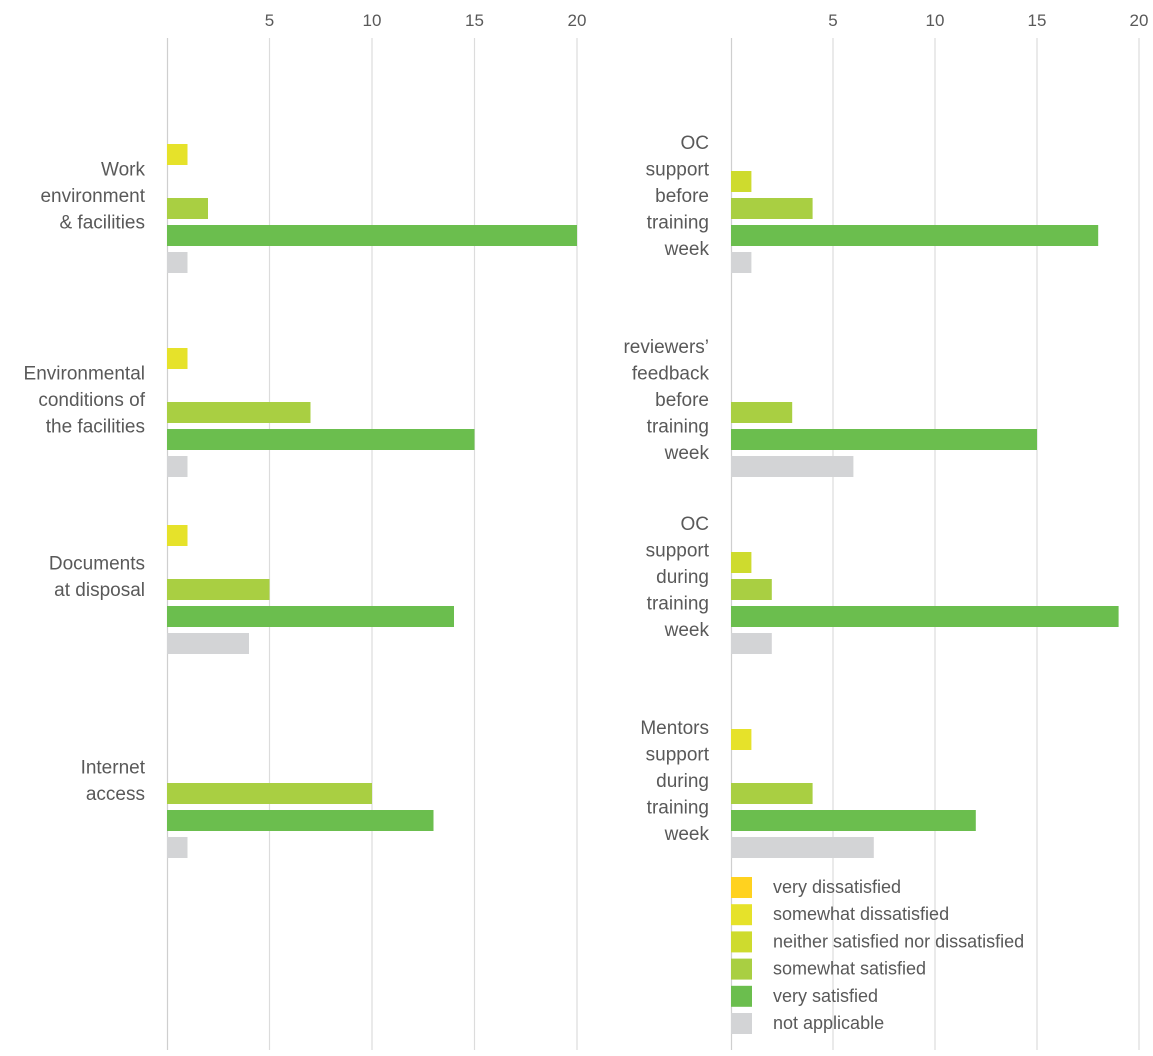 This screenshot has height=1056, width=1153. I want to click on legend-label: very dissatisfied, so click(837, 887).